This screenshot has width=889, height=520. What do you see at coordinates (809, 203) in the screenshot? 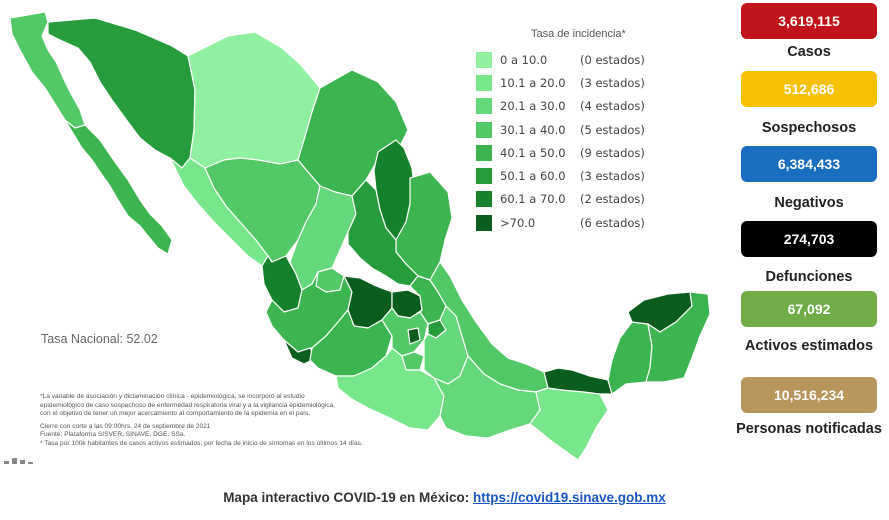
I see `stat-label: Negativos` at bounding box center [809, 203].